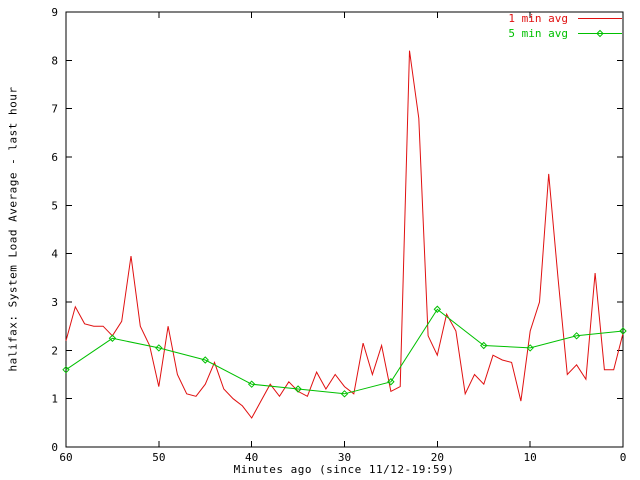  What do you see at coordinates (600, 18) in the screenshot?
I see `legend-line-sample-1min-avg` at bounding box center [600, 18].